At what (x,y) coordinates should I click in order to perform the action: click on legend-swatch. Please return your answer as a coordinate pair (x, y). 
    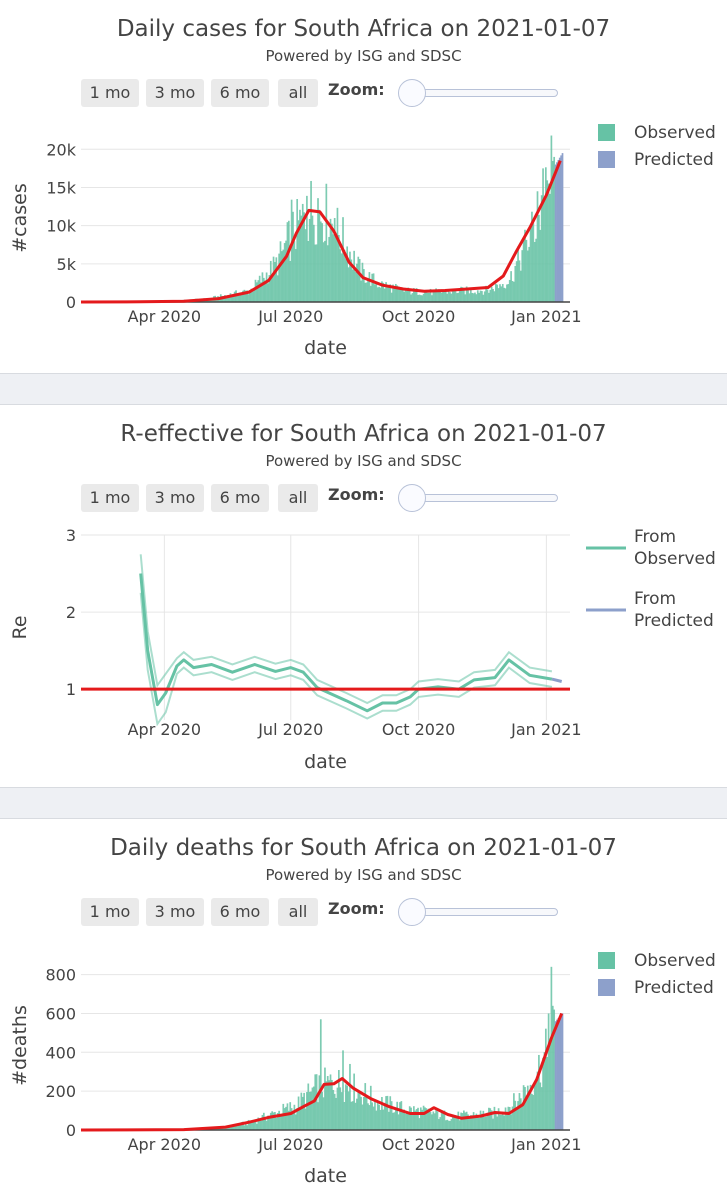
    Looking at the image, I should click on (606, 159).